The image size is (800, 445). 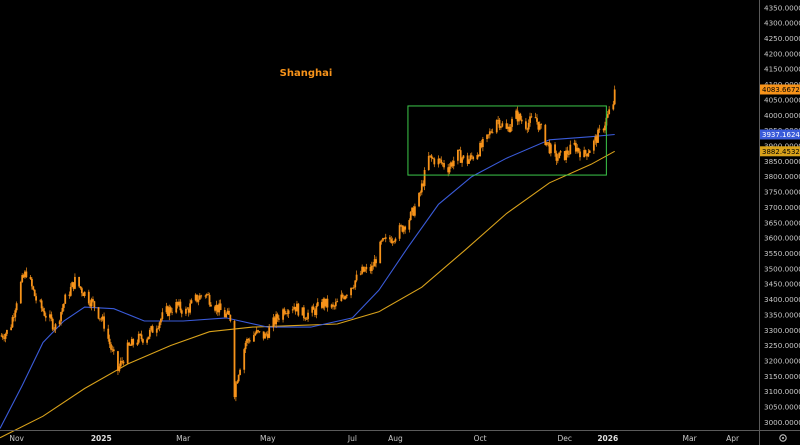 I want to click on time-axis: Nov 2025 Mar May Jul Aug Oct Dec 2026 Mar Apr, so click(x=374, y=438).